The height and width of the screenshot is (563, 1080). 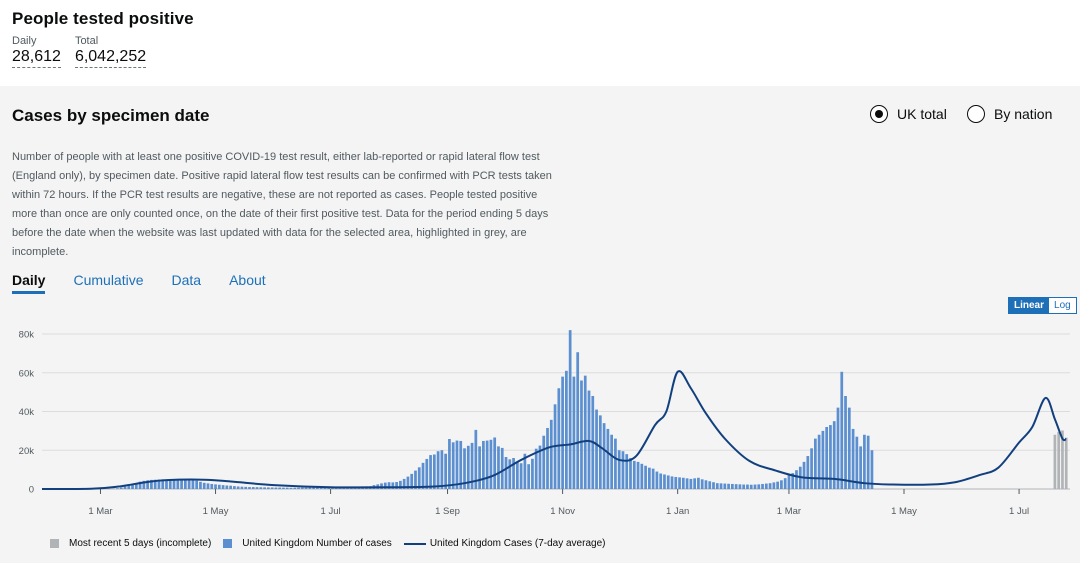 I want to click on radio-unselected-icon, so click(x=976, y=114).